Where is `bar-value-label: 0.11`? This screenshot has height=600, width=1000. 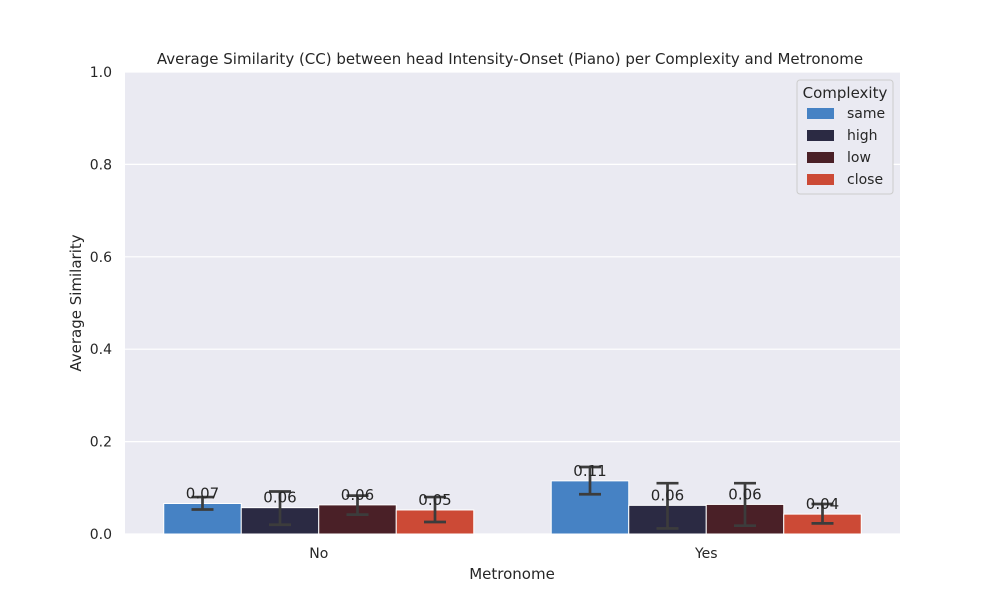 bar-value-label: 0.11 is located at coordinates (589, 471).